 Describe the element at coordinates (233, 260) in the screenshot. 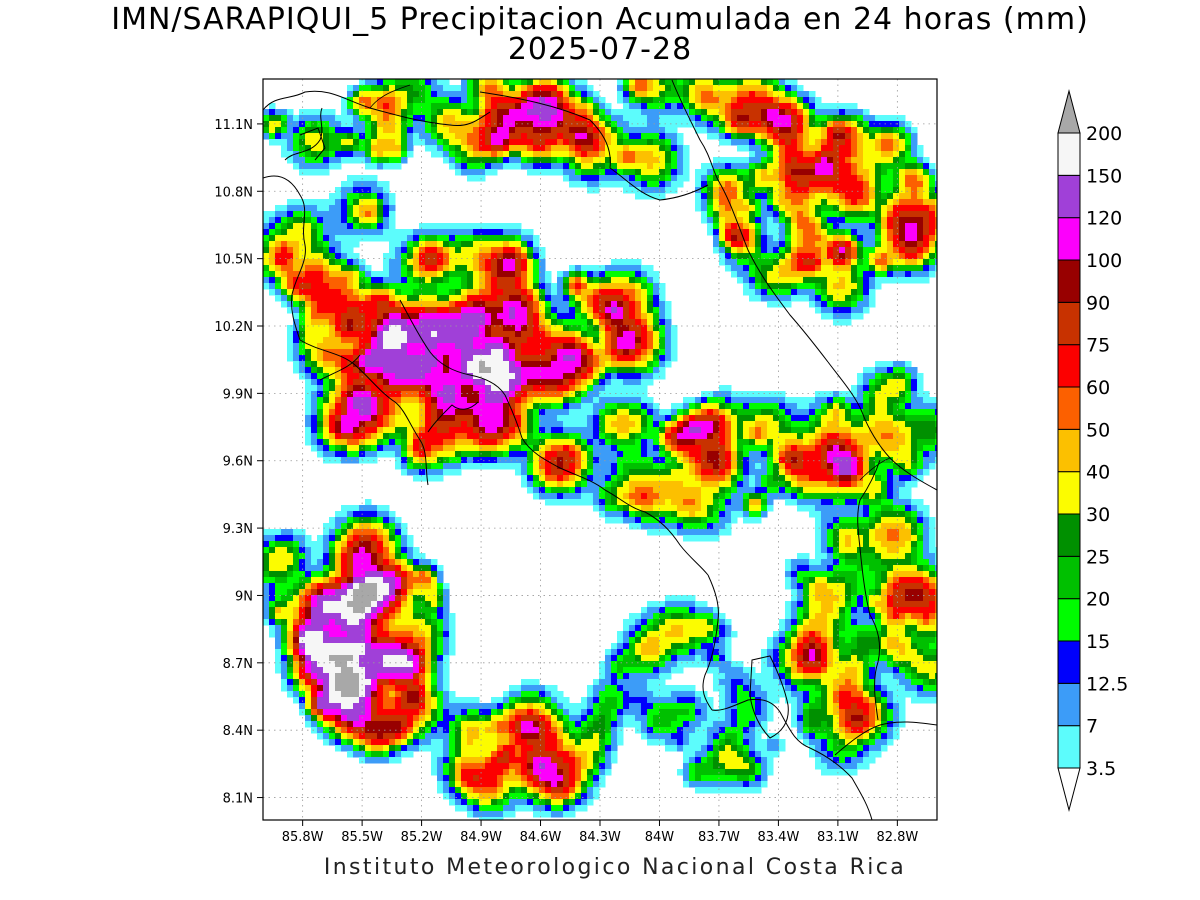

I see `y-tick-label: 10.5N` at that location.